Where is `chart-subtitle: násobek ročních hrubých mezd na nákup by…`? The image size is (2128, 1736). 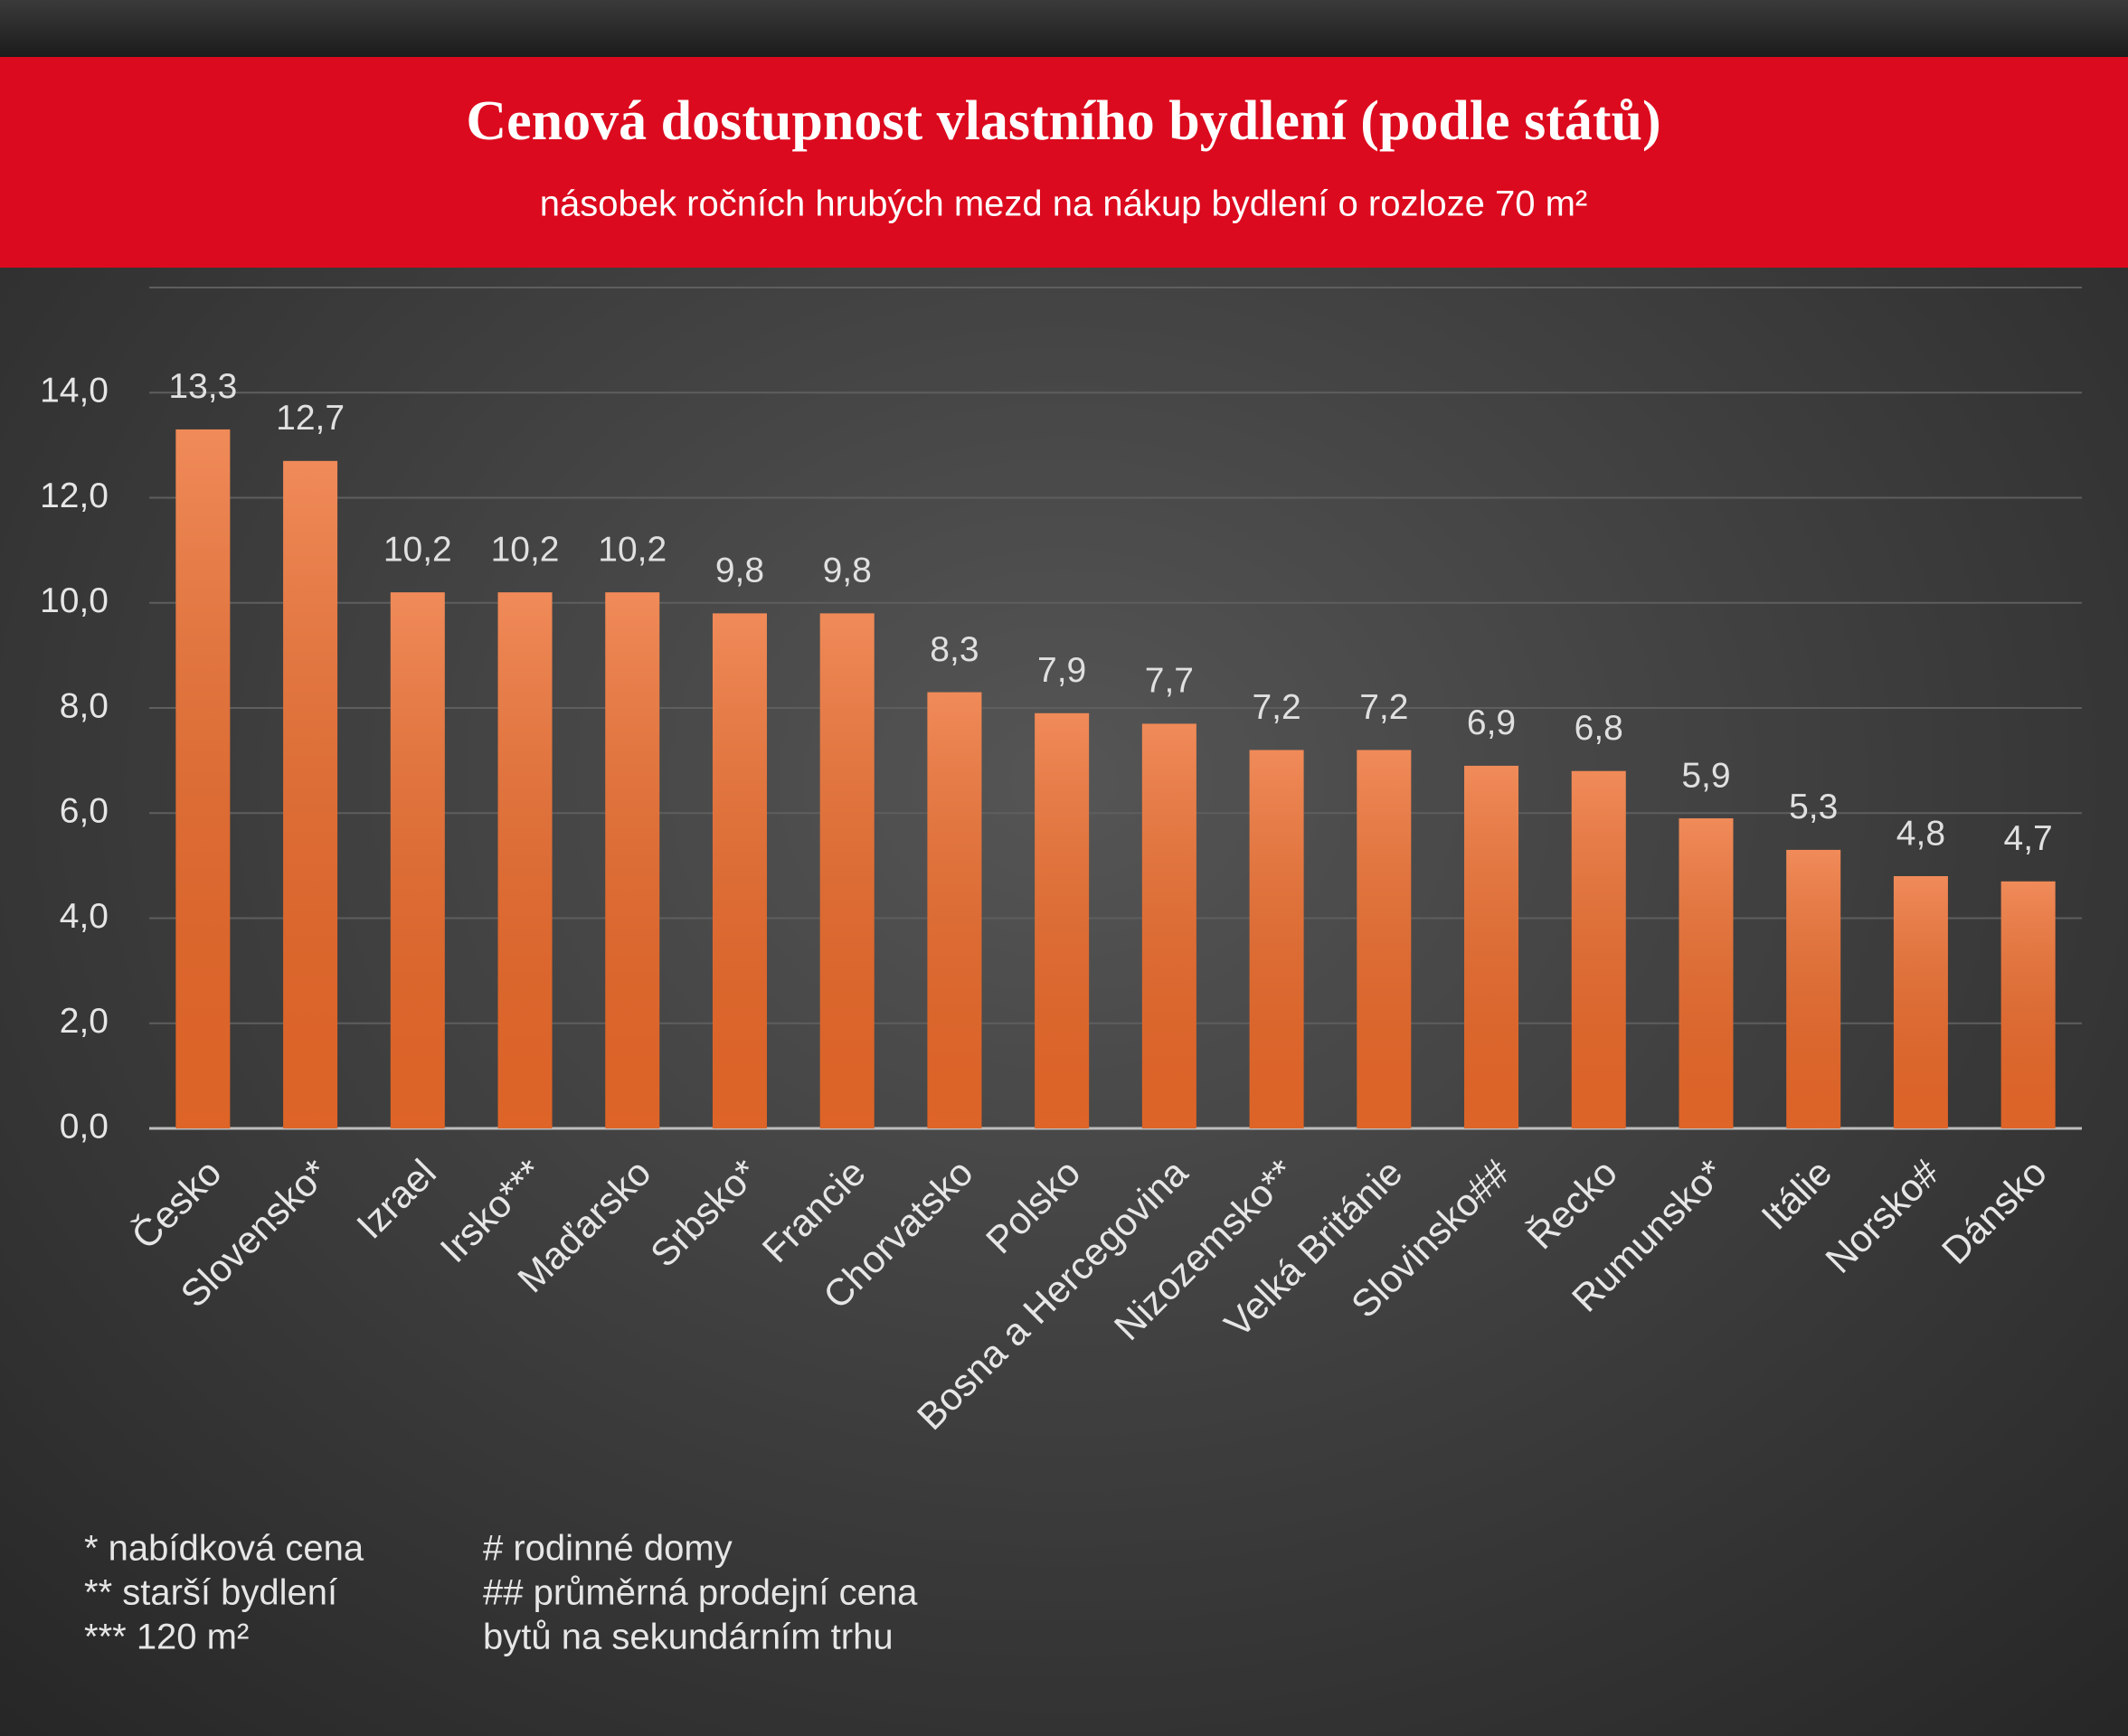 chart-subtitle: násobek ročních hrubých mezd na nákup by… is located at coordinates (1063, 204).